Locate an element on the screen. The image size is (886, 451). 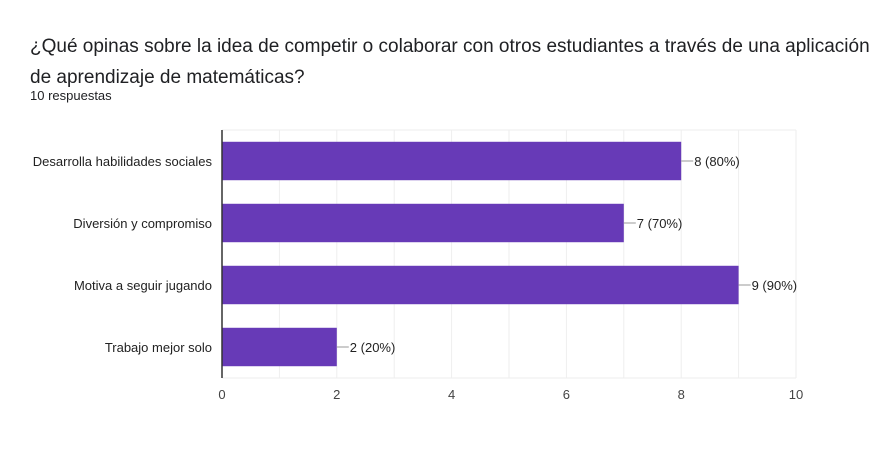
data-label: 7 (70%) is located at coordinates (660, 223).